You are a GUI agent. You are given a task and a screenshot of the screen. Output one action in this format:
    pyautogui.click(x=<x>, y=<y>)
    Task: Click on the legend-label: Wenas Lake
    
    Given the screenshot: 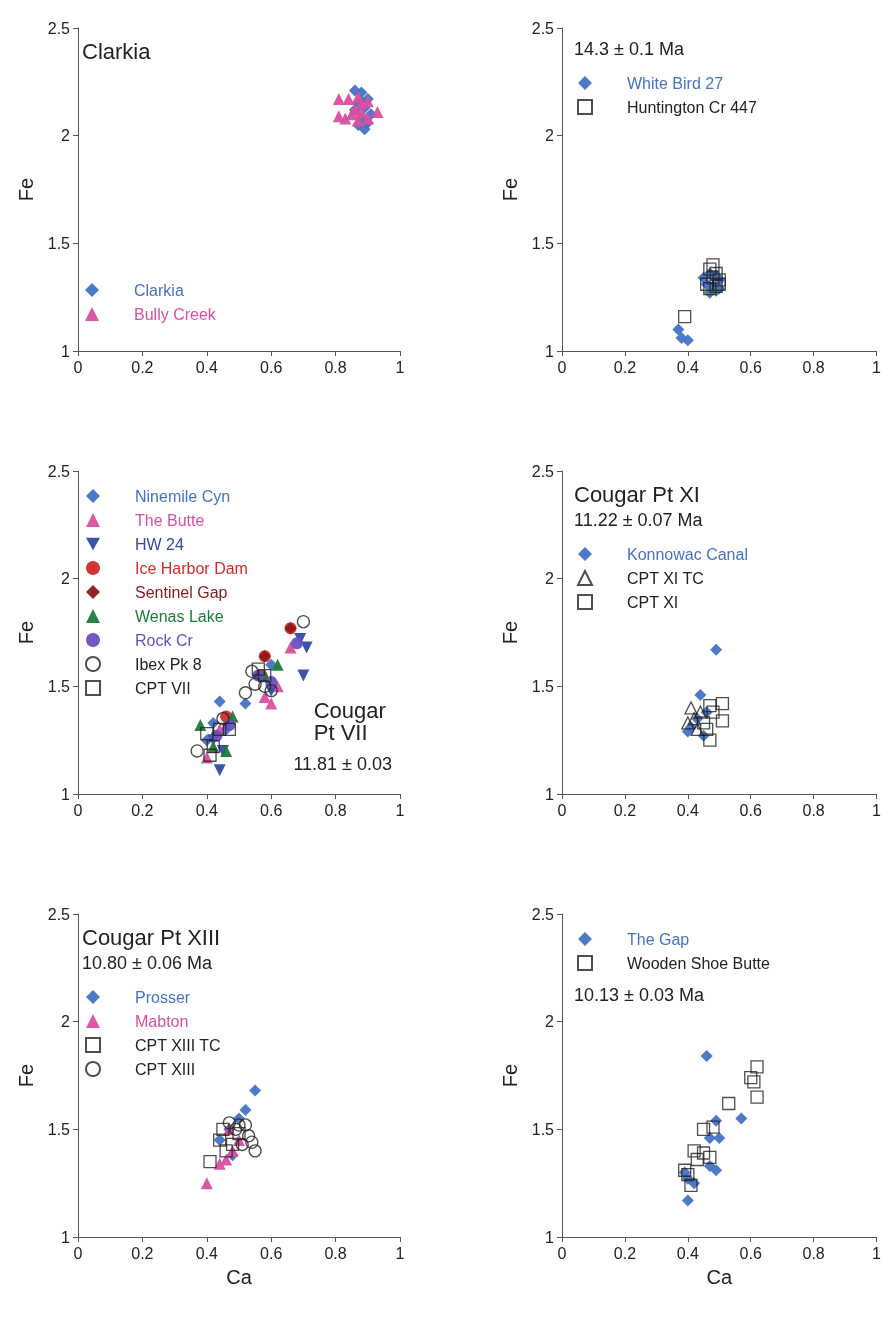 What is the action you would take?
    pyautogui.click(x=179, y=616)
    